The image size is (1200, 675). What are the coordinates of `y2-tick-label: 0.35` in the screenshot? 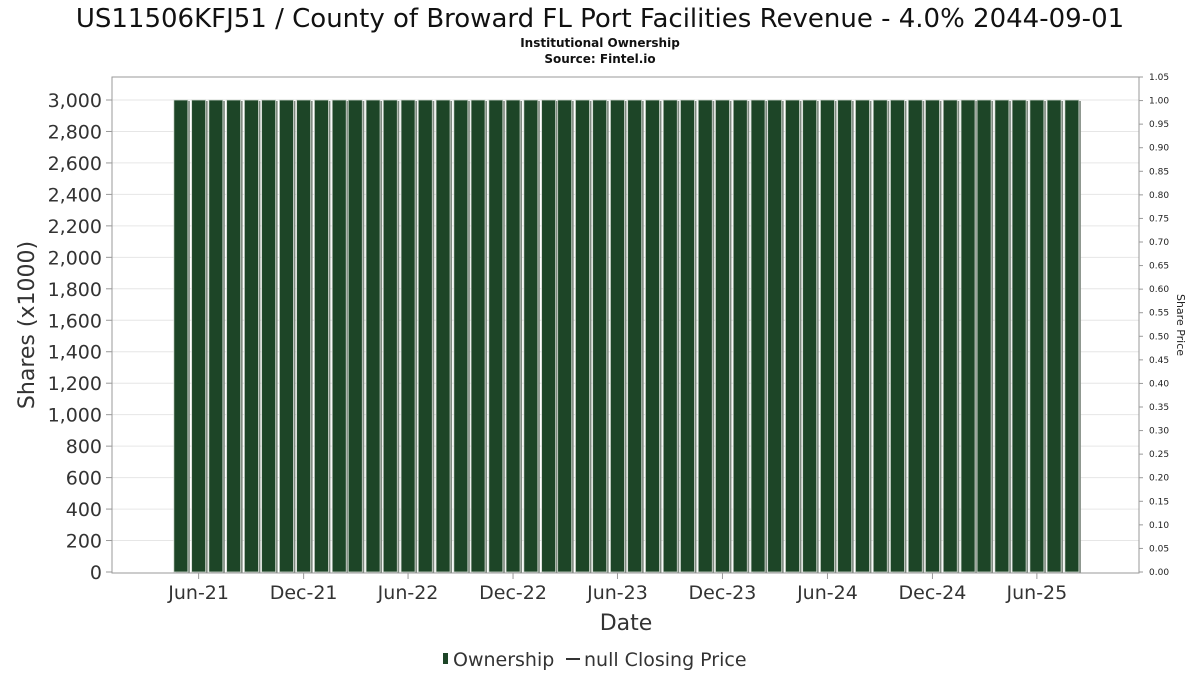 It's located at (1159, 408).